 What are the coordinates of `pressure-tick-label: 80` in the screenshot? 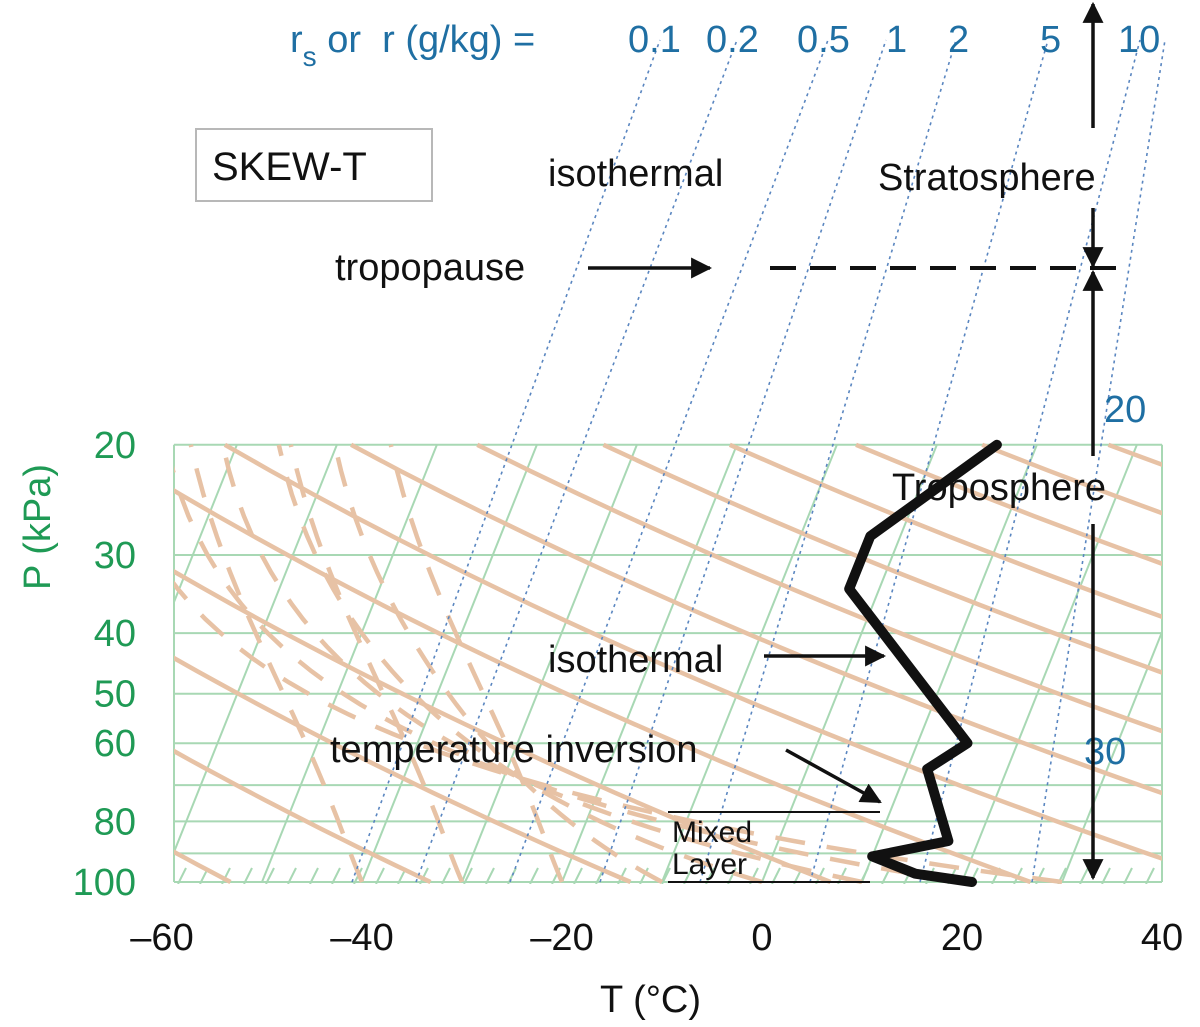 It's located at (115, 822).